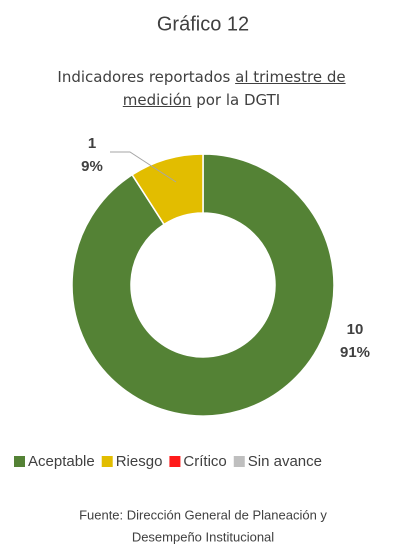 This screenshot has width=403, height=546. I want to click on subtitle-line: medición por la DGTI, so click(201, 100).